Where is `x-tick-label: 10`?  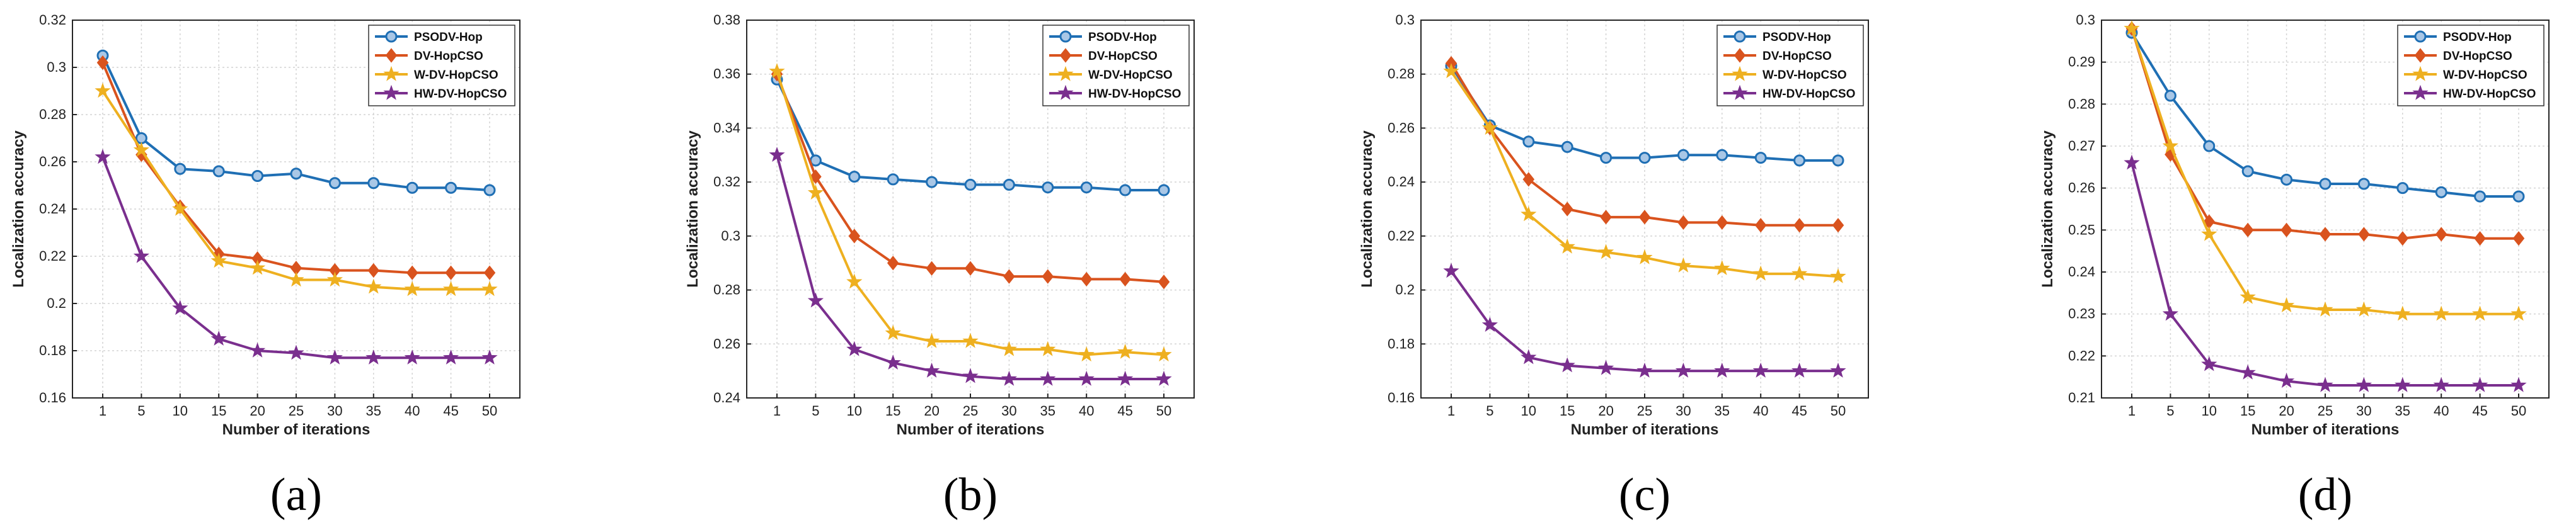
x-tick-label: 10 is located at coordinates (2209, 411).